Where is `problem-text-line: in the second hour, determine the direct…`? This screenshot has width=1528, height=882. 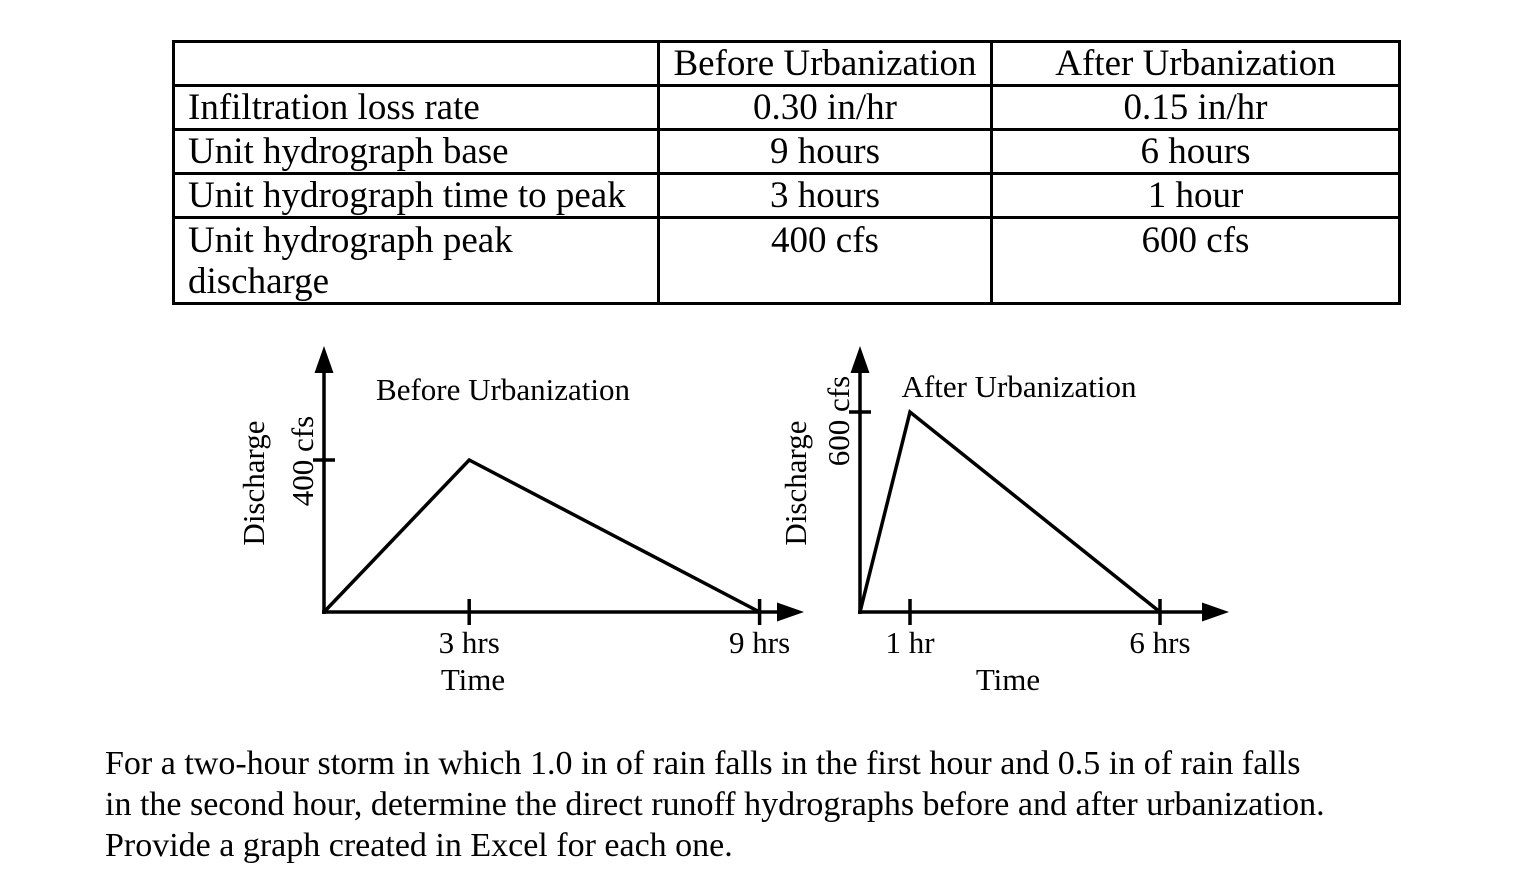
problem-text-line: in the second hour, determine the direct… is located at coordinates (715, 804).